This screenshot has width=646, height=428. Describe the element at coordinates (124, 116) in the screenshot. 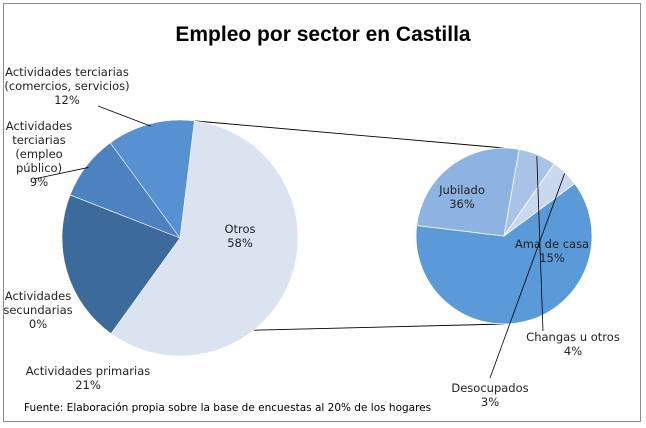

I see `leader-terciarias-comercio` at that location.